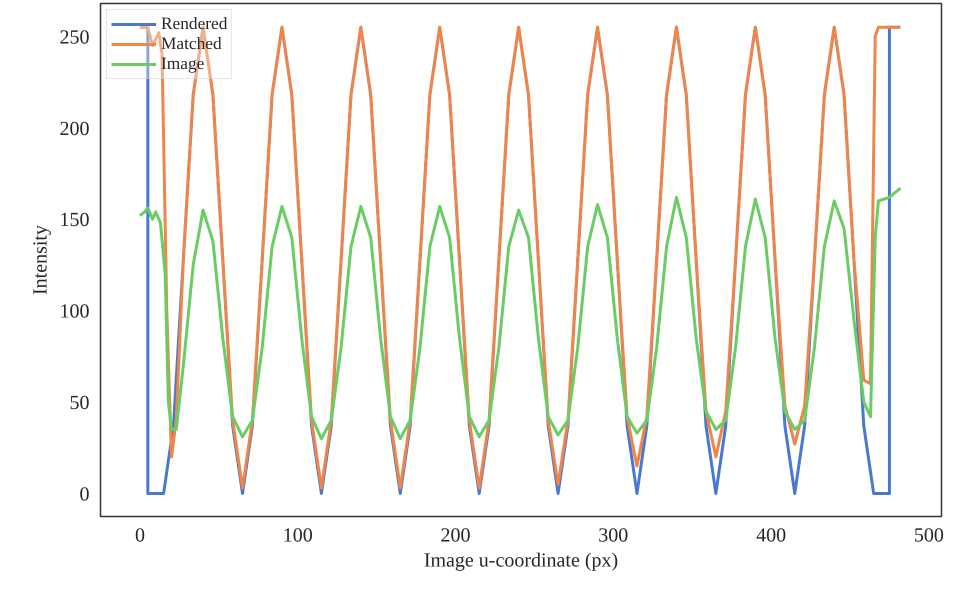  Describe the element at coordinates (80, 403) in the screenshot. I see `y-tick-label: 50` at that location.